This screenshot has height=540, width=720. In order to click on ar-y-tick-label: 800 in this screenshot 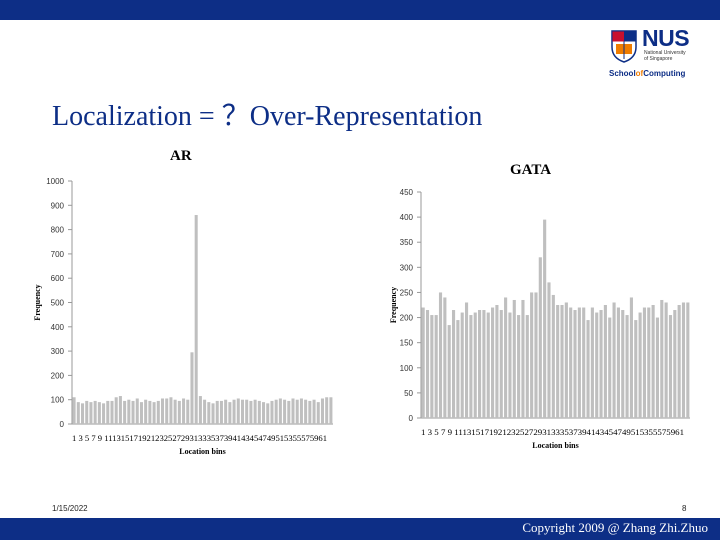, I will do `click(58, 230)`.